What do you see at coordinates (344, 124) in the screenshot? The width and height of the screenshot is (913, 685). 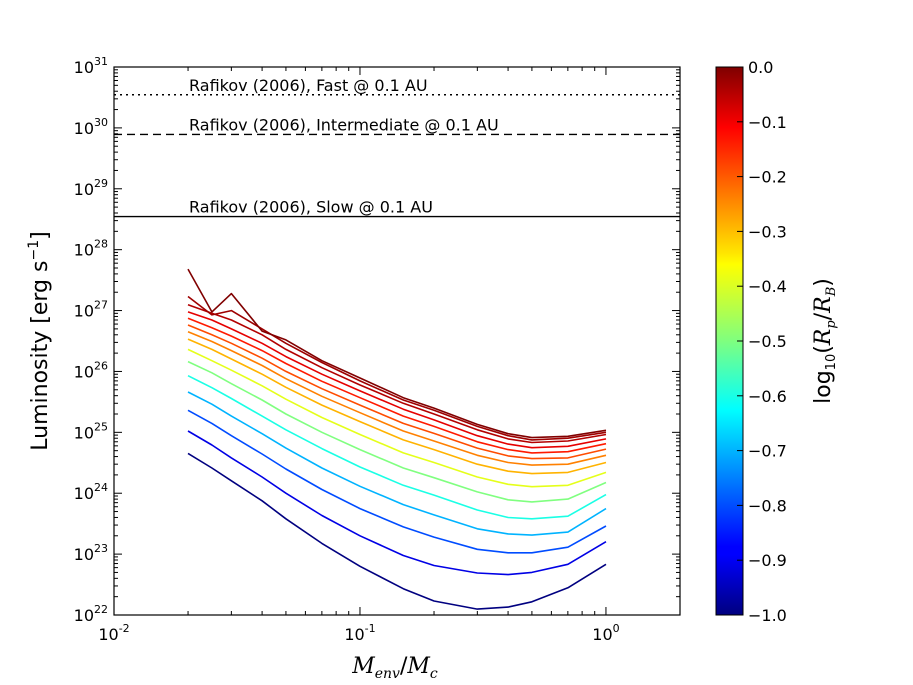 I see `reference-label-dashed: Rafikov (2006), Intermediate @ 0.1 AU` at bounding box center [344, 124].